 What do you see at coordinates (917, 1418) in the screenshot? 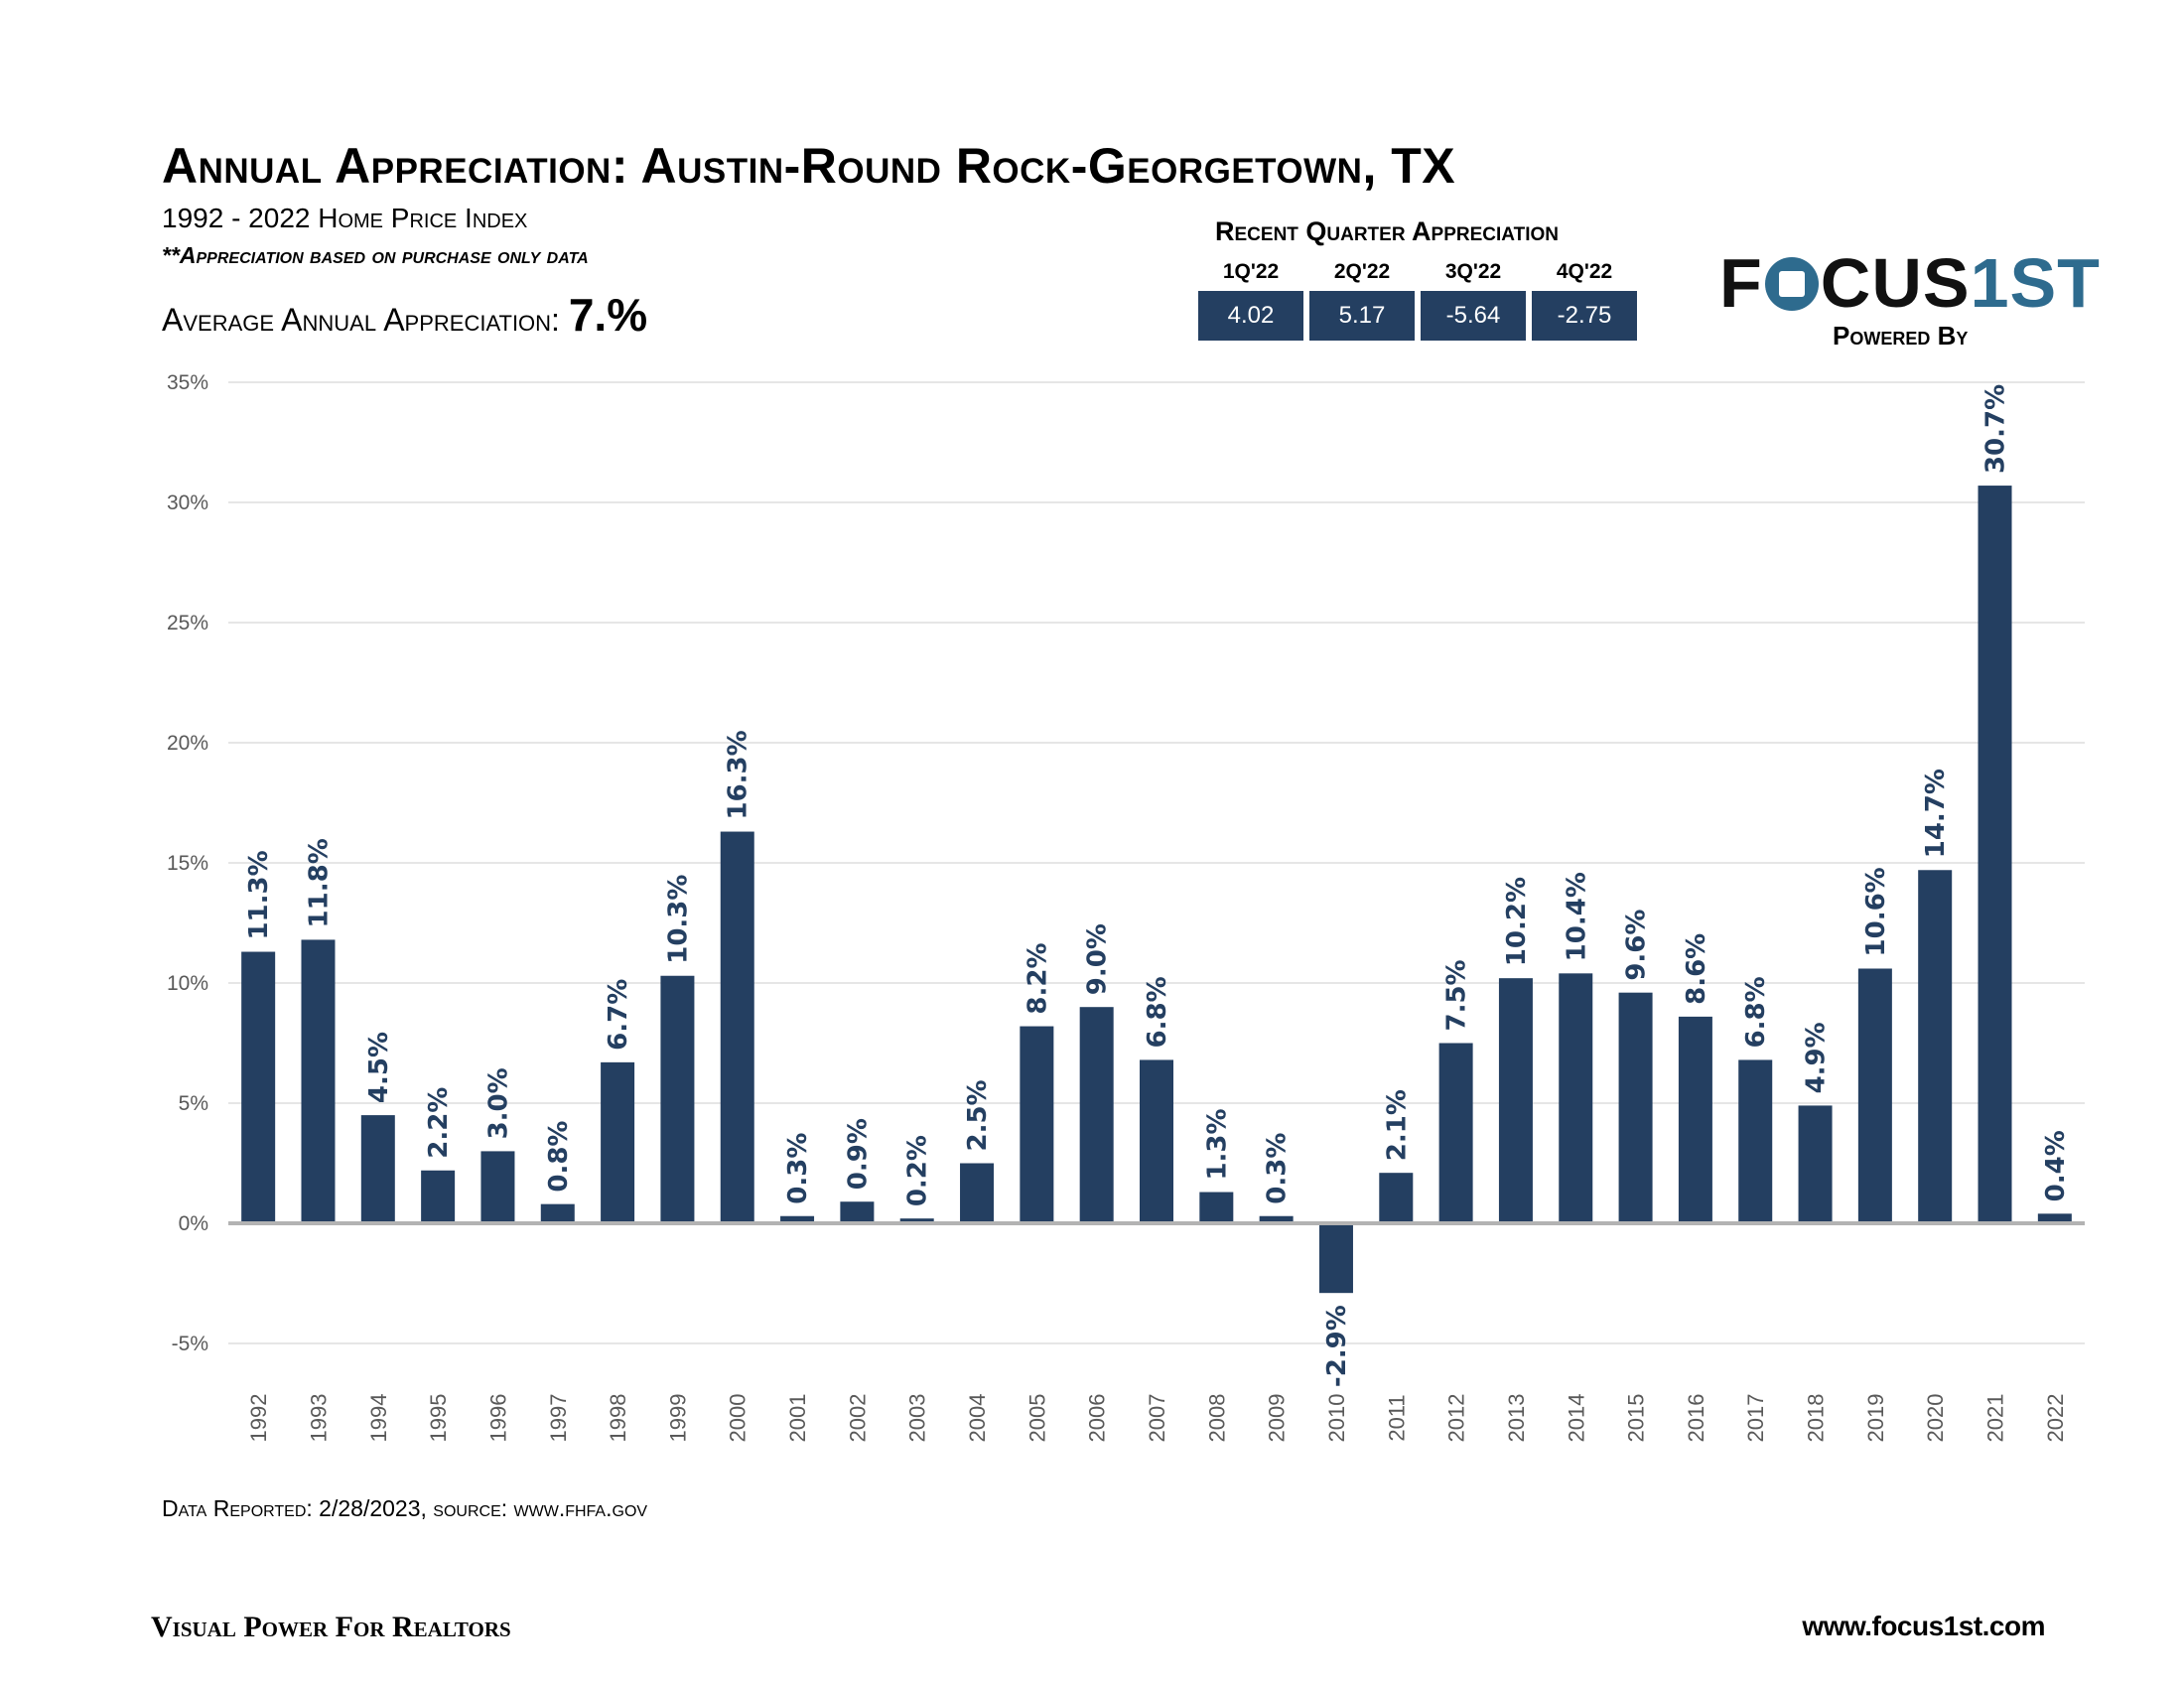
I see `x-tick-label: 2003` at bounding box center [917, 1418].